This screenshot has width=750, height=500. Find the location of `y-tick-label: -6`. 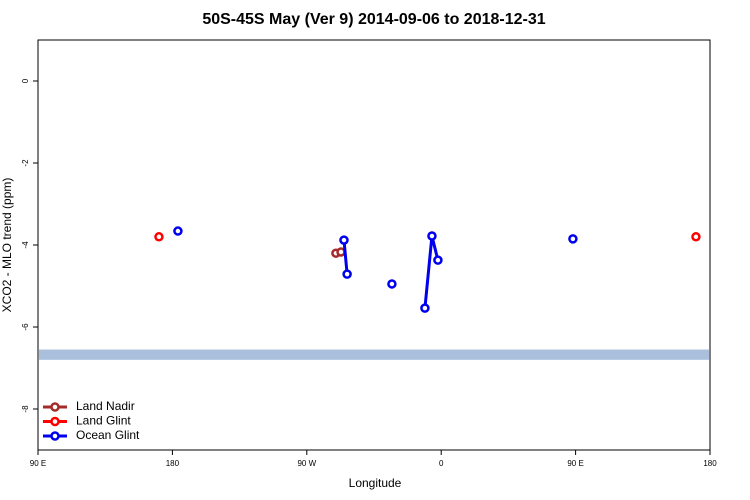

y-tick-label: -6 is located at coordinates (25, 327).